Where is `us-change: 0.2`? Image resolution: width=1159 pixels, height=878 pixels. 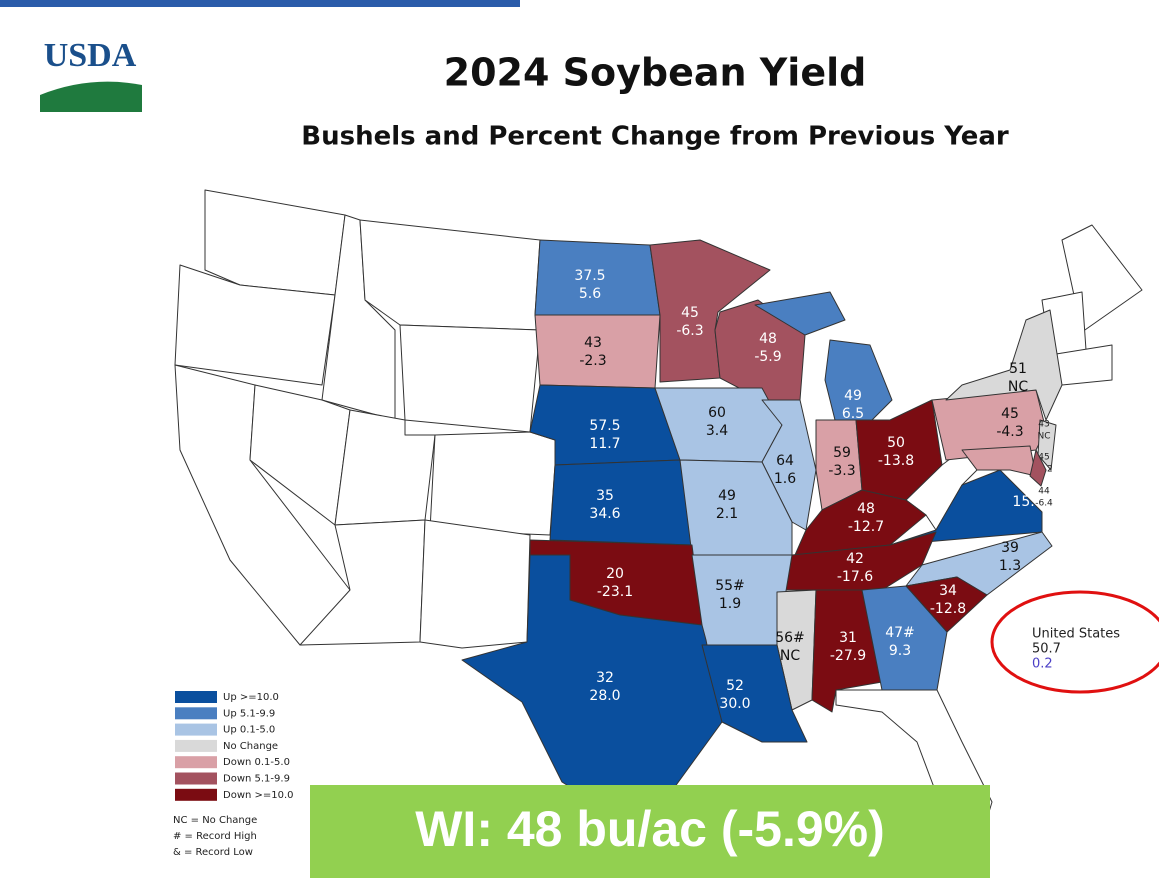
us-change: 0.2 is located at coordinates (1042, 664).